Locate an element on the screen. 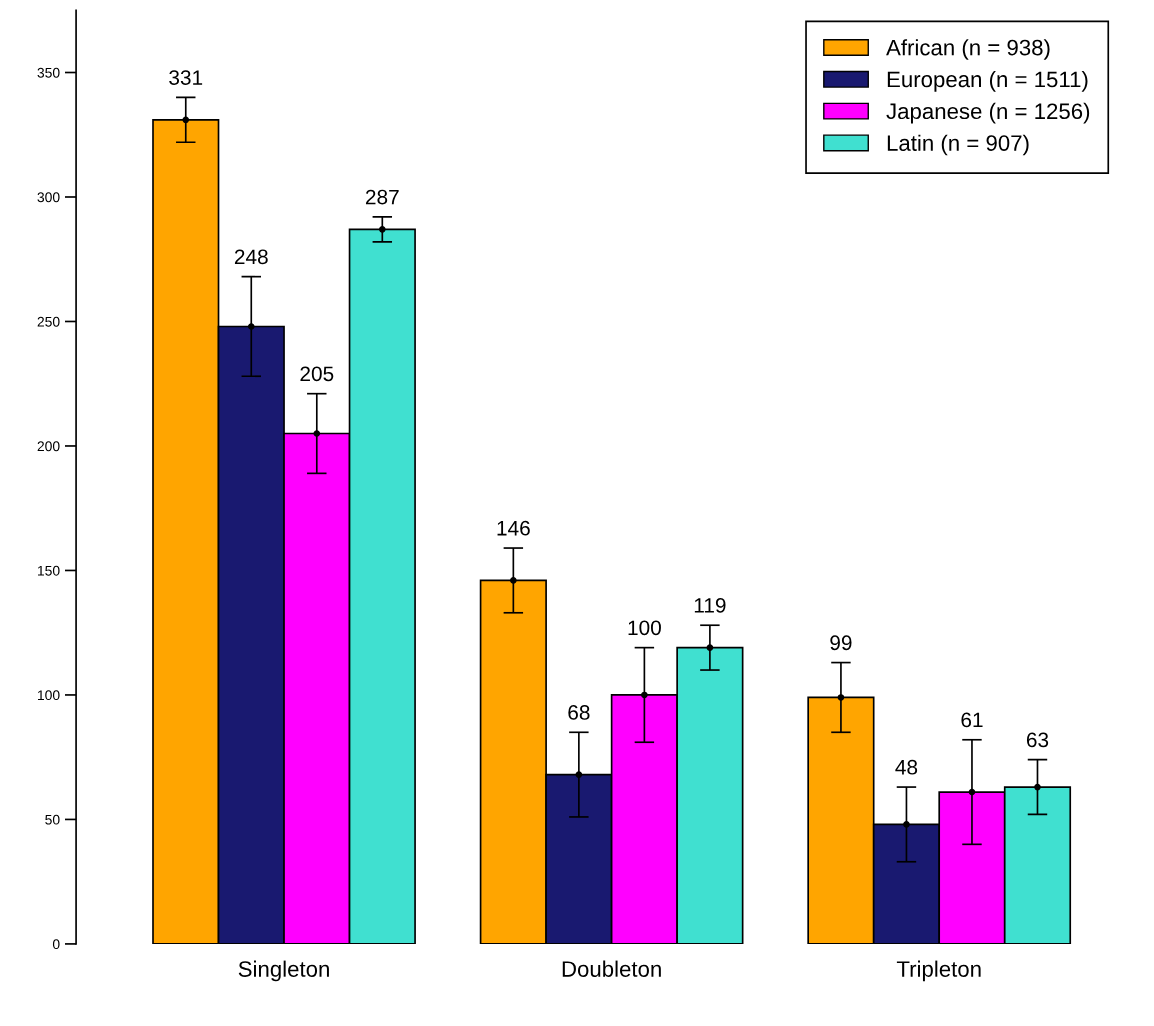 This screenshot has height=1026, width=1154. legend-label: European (n = 1511) is located at coordinates (987, 81).